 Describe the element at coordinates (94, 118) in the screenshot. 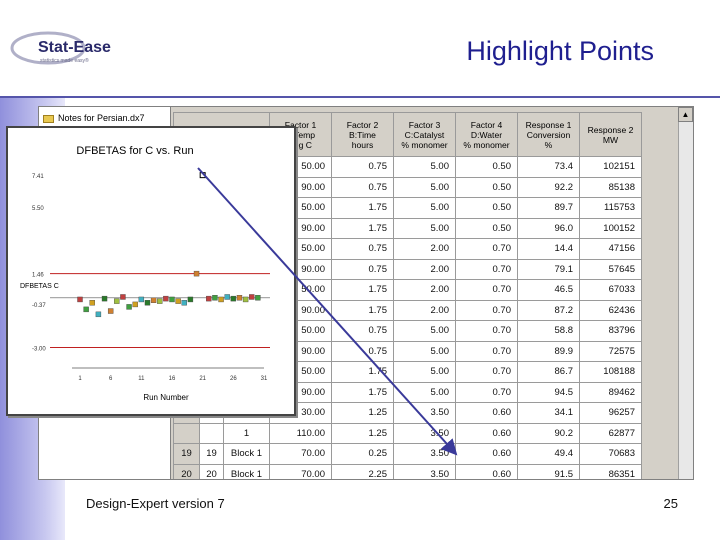

I see `tree-item-notes: Notes for Persian.dx7` at that location.